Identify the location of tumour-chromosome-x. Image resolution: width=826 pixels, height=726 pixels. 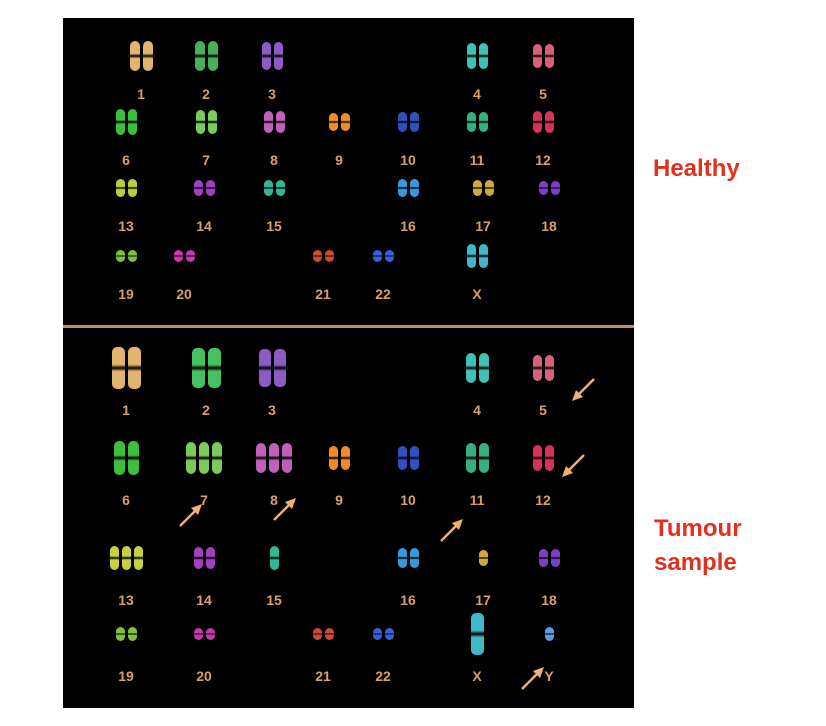
(477, 634).